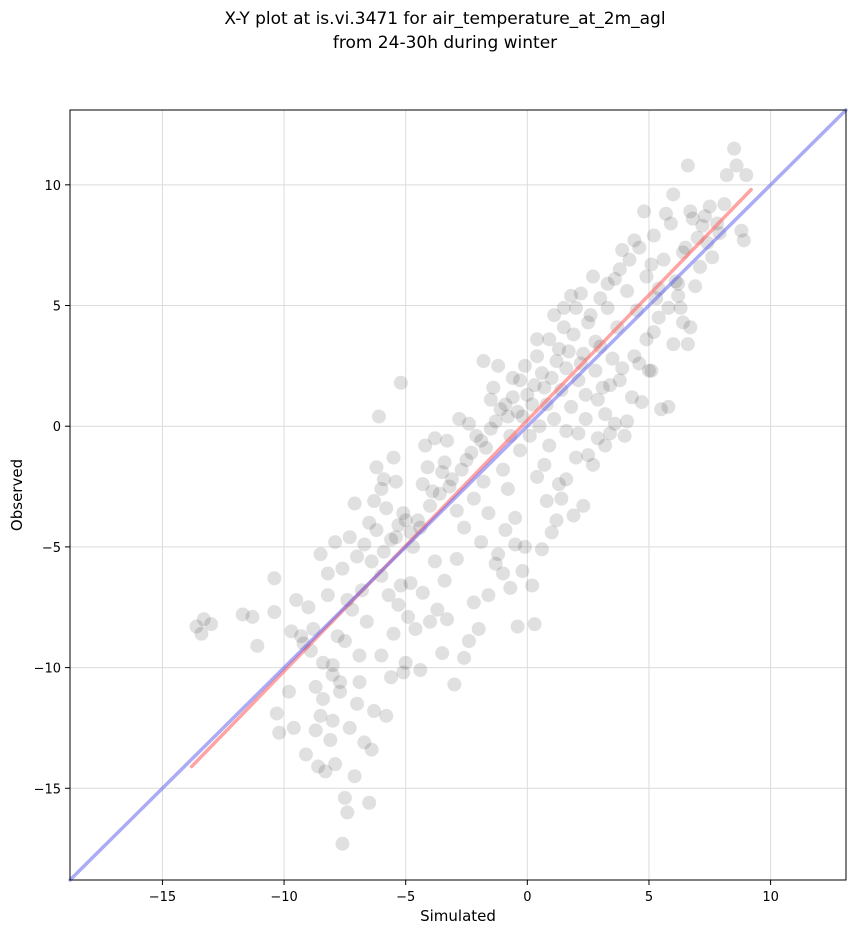 The width and height of the screenshot is (854, 934). What do you see at coordinates (527, 897) in the screenshot?
I see `x-tick-label: 0` at bounding box center [527, 897].